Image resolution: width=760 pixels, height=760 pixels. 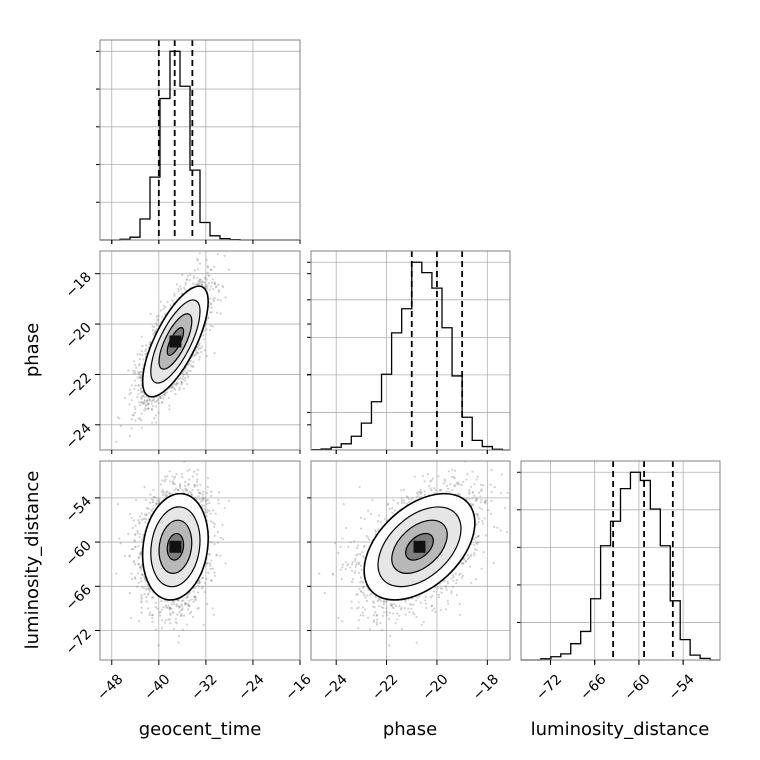 I want to click on scatter-panel-geocent-time-vs-phase-point-1947, so click(x=156, y=422).